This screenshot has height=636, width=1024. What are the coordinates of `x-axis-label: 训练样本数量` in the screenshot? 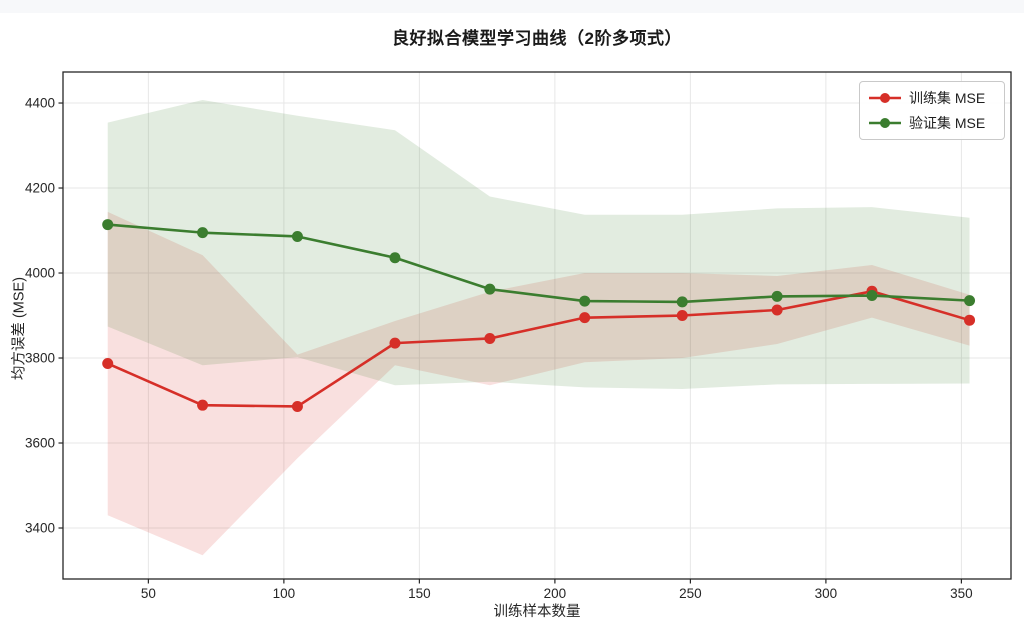 It's located at (537, 612).